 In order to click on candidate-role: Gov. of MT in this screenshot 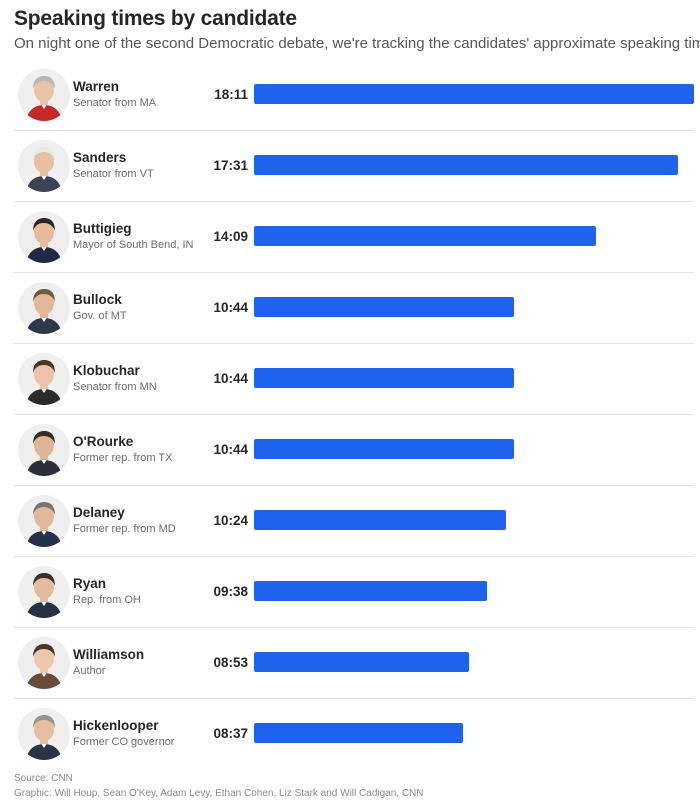, I will do `click(100, 316)`.